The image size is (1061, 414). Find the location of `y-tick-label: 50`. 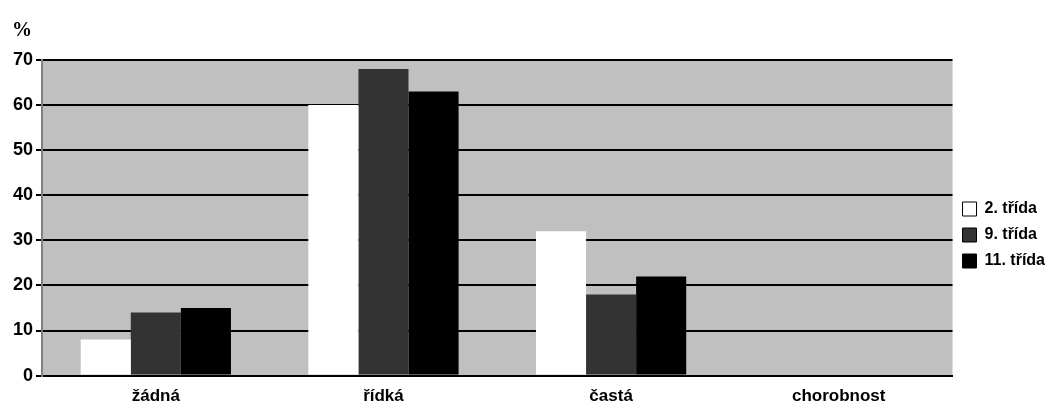

y-tick-label: 50 is located at coordinates (23, 149).